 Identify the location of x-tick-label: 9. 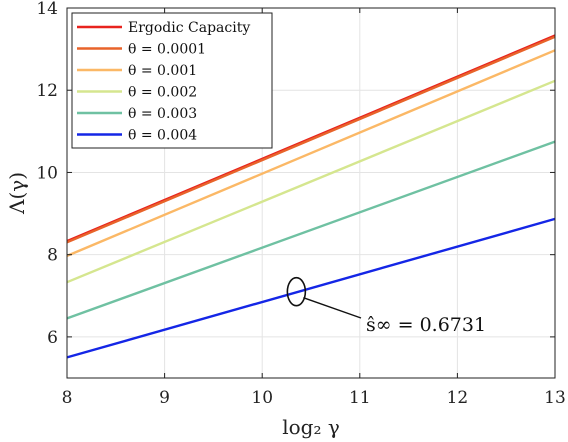
(164, 398).